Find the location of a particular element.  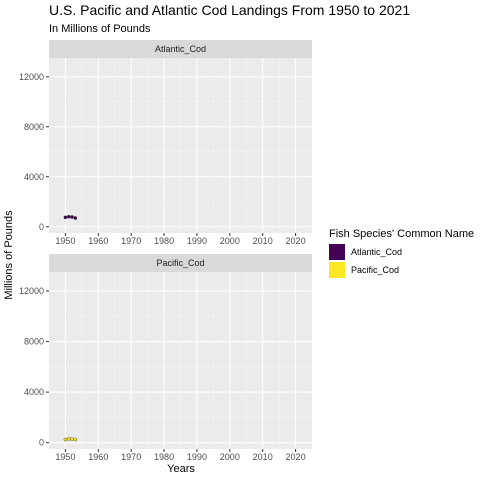

facet-strip-label: Pacific_Cod is located at coordinates (180, 263).